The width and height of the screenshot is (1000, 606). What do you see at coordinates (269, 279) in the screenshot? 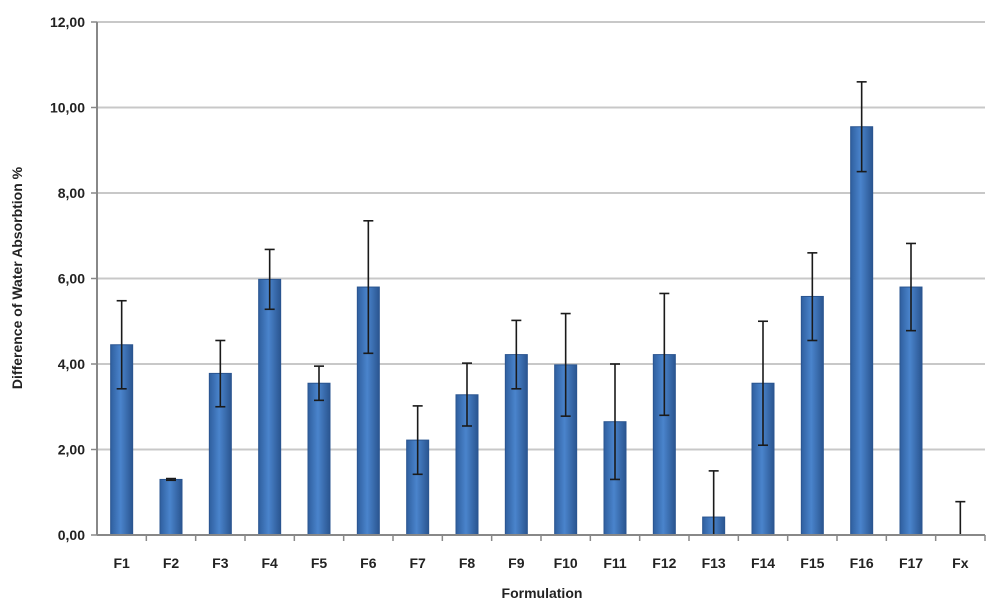
I see `error-bar-f4` at bounding box center [269, 279].